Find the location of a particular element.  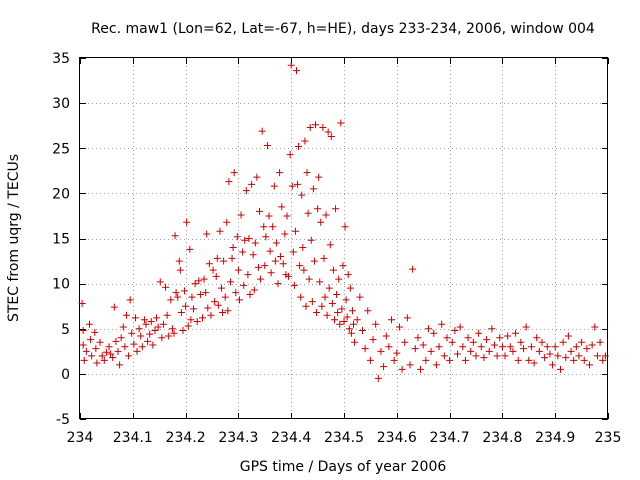

y-tick-label: 0 is located at coordinates (65, 375).